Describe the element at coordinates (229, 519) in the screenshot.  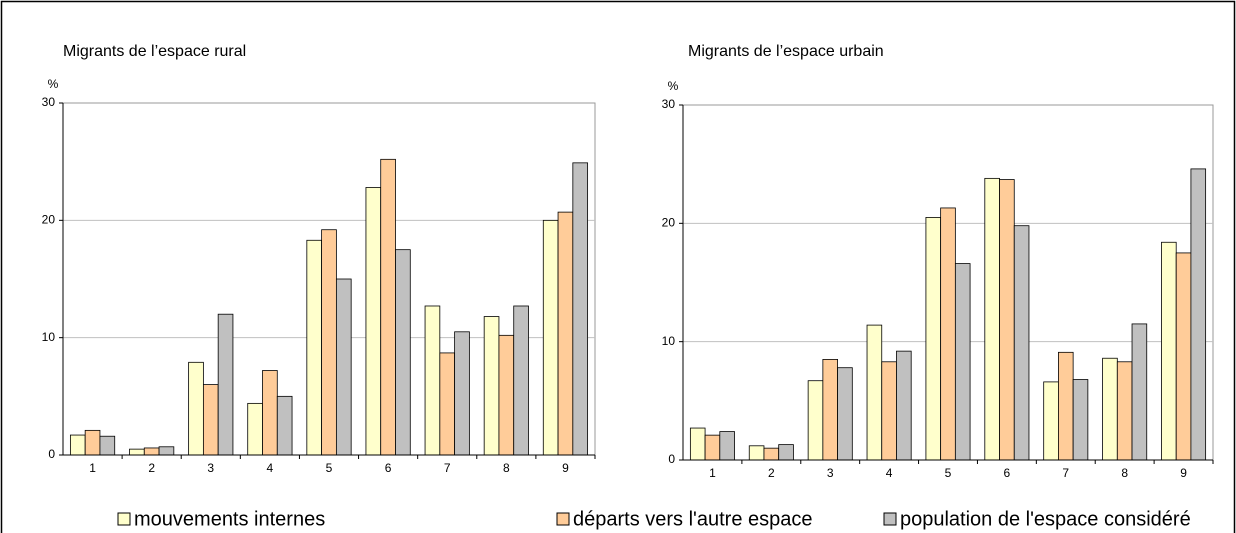
I see `legend-label: mouvements internes` at that location.